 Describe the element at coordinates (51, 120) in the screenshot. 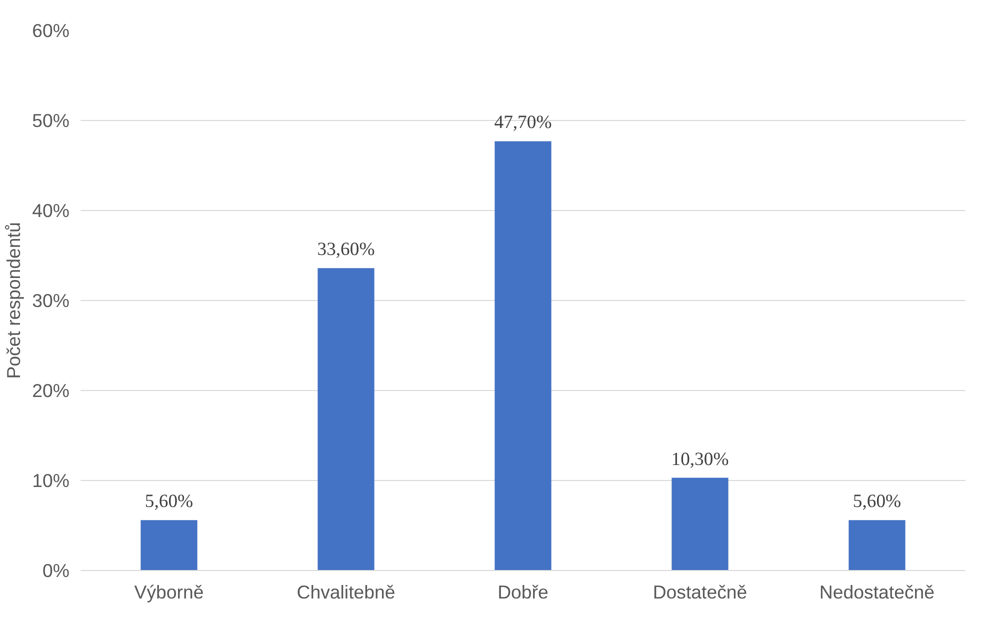

I see `y-tick-label: 50%` at that location.